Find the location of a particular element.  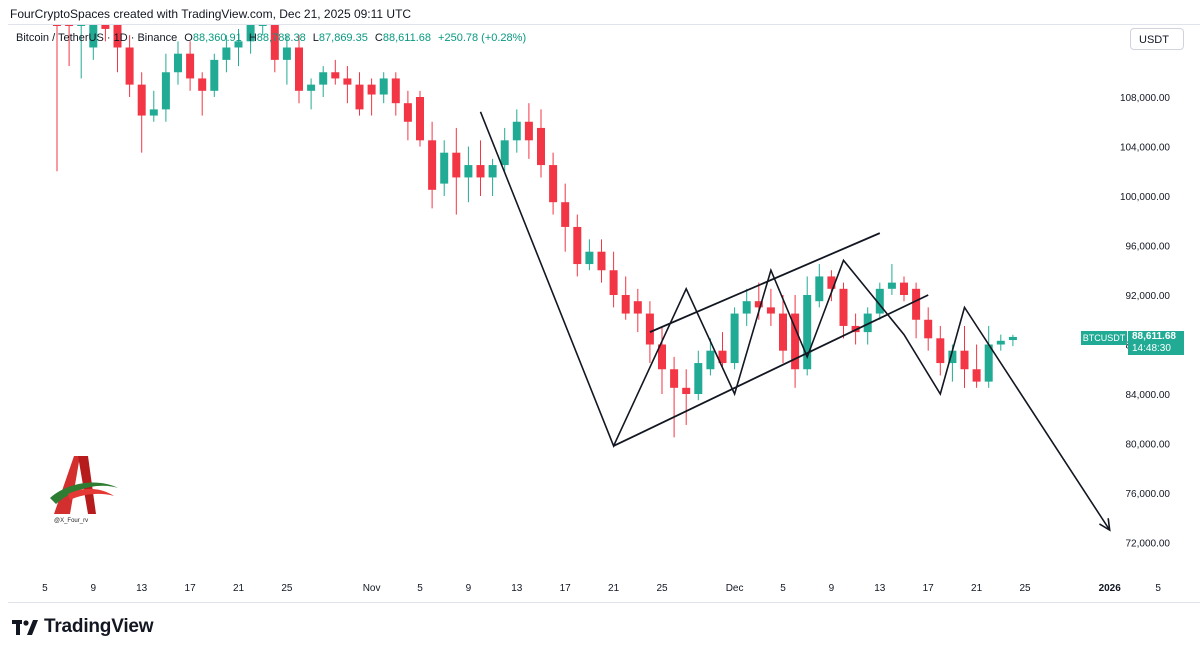

legend-symbol: Bitcoin / TetherUS · 1D · Binance is located at coordinates (97, 38).